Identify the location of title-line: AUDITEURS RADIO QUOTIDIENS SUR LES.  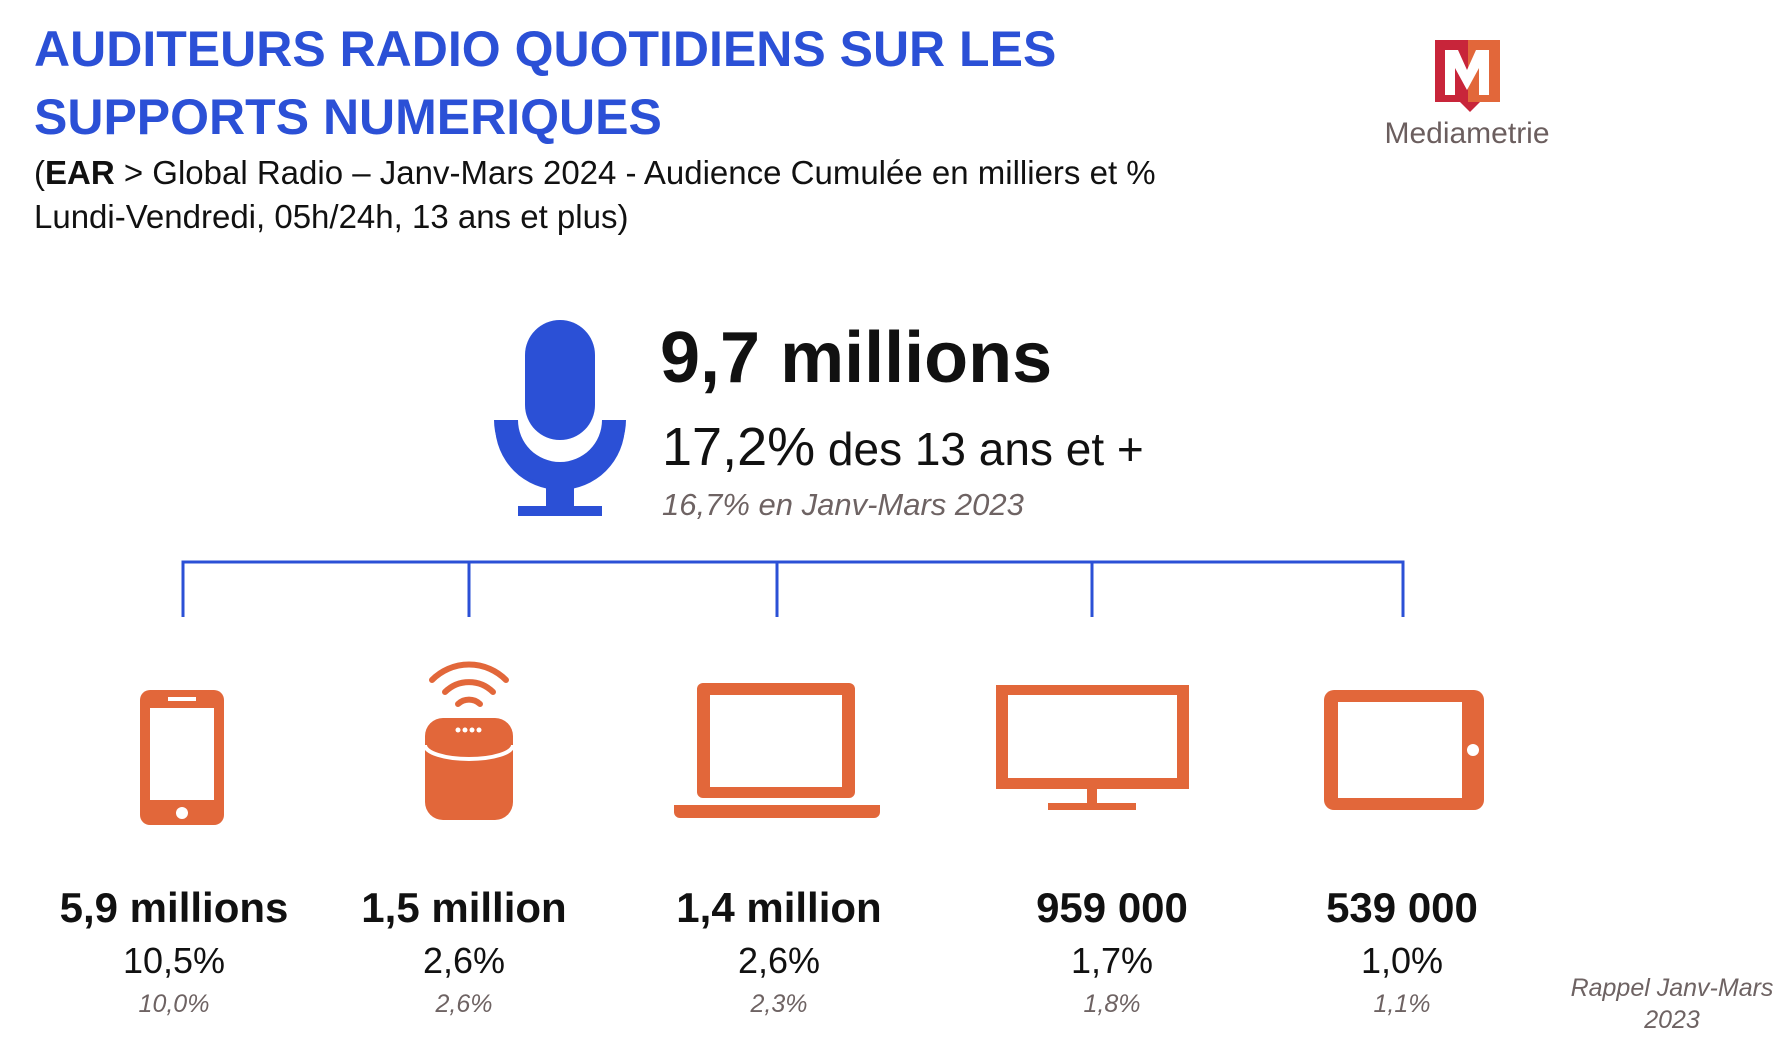
(545, 49).